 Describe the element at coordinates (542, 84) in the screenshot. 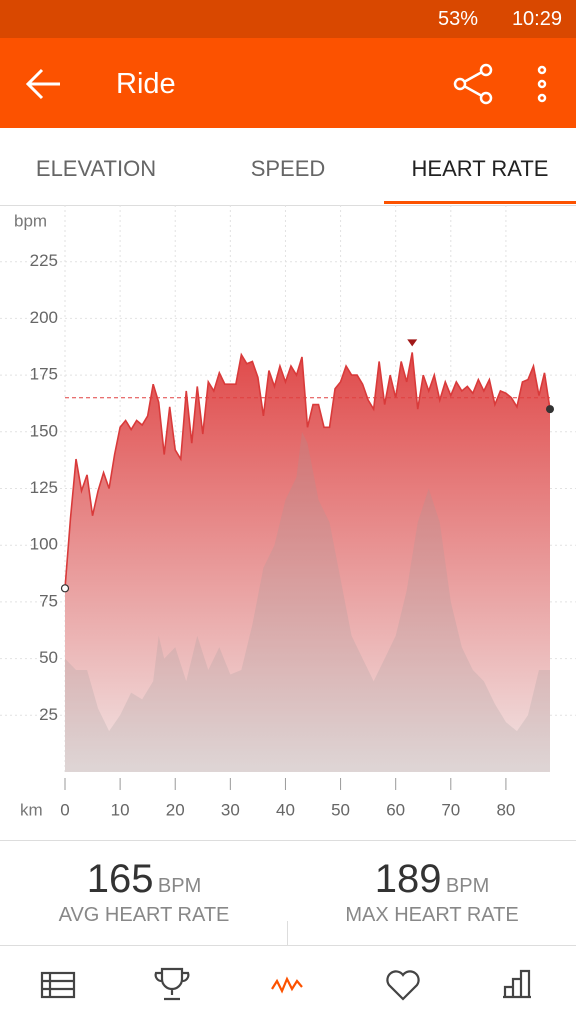

I see `menu-button` at that location.